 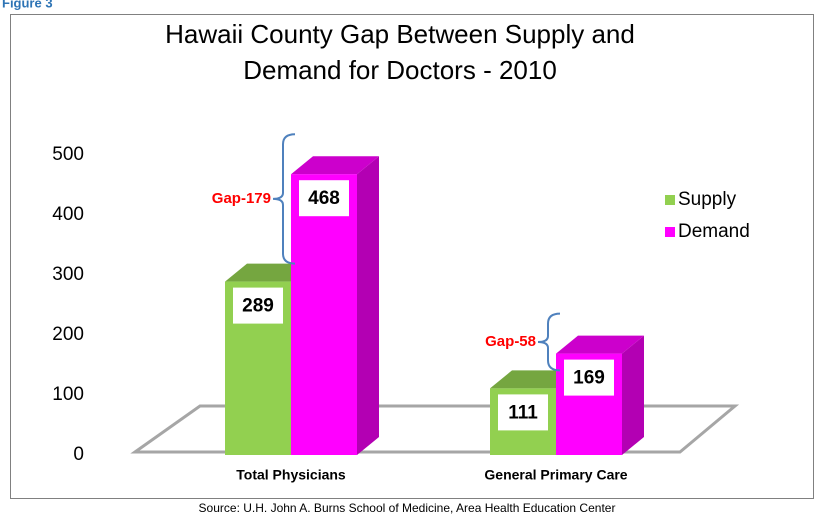 I want to click on y-tick-label: 0, so click(x=78, y=454).